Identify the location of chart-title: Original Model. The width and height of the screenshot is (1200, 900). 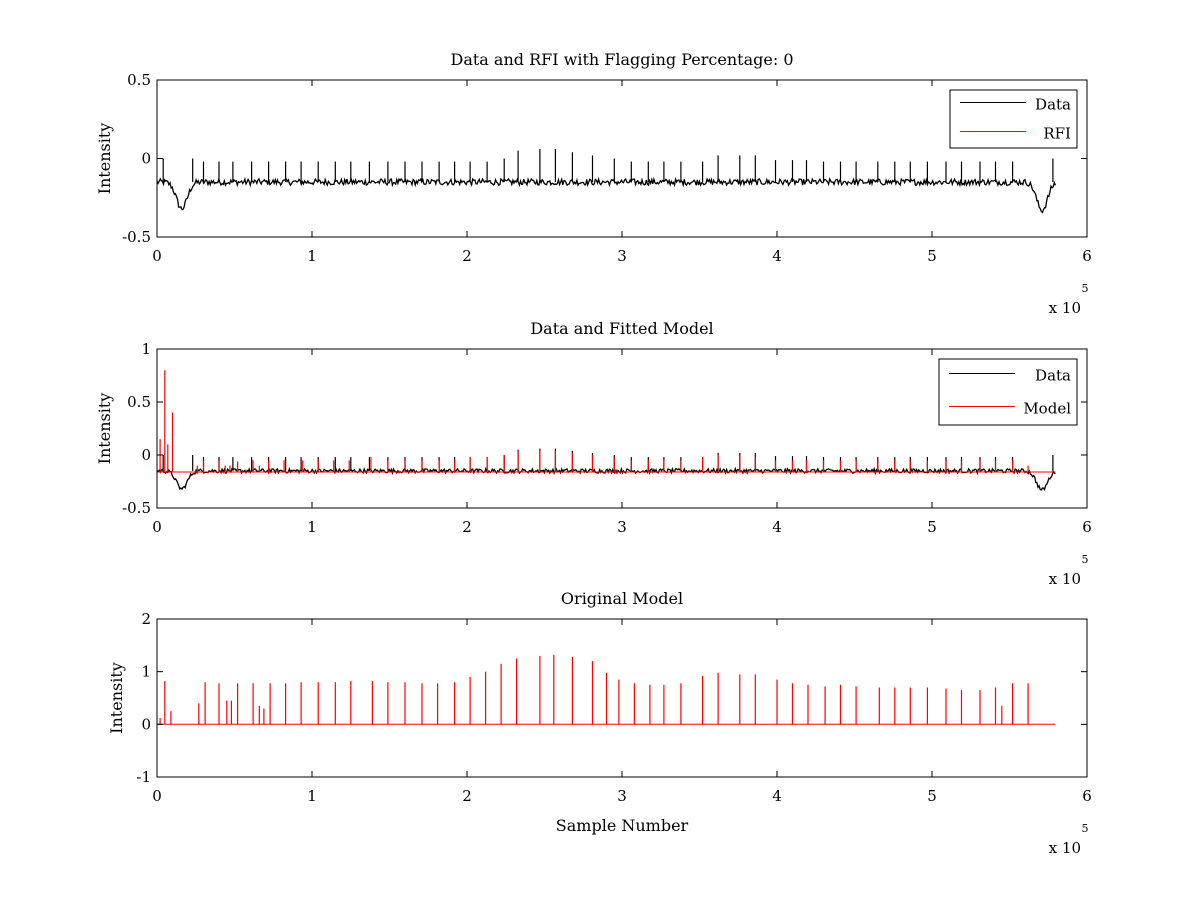
(622, 598).